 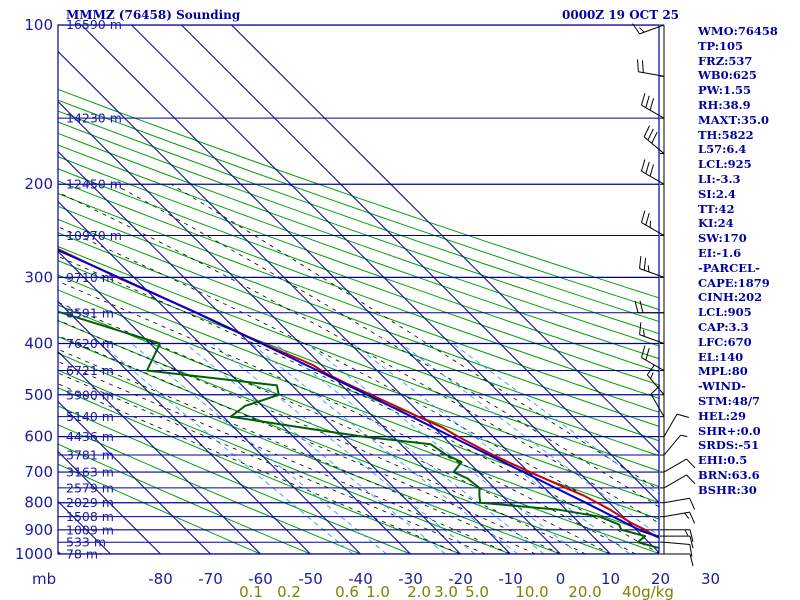 I want to click on mixing-ratio-label: 20.0, so click(x=584, y=591).